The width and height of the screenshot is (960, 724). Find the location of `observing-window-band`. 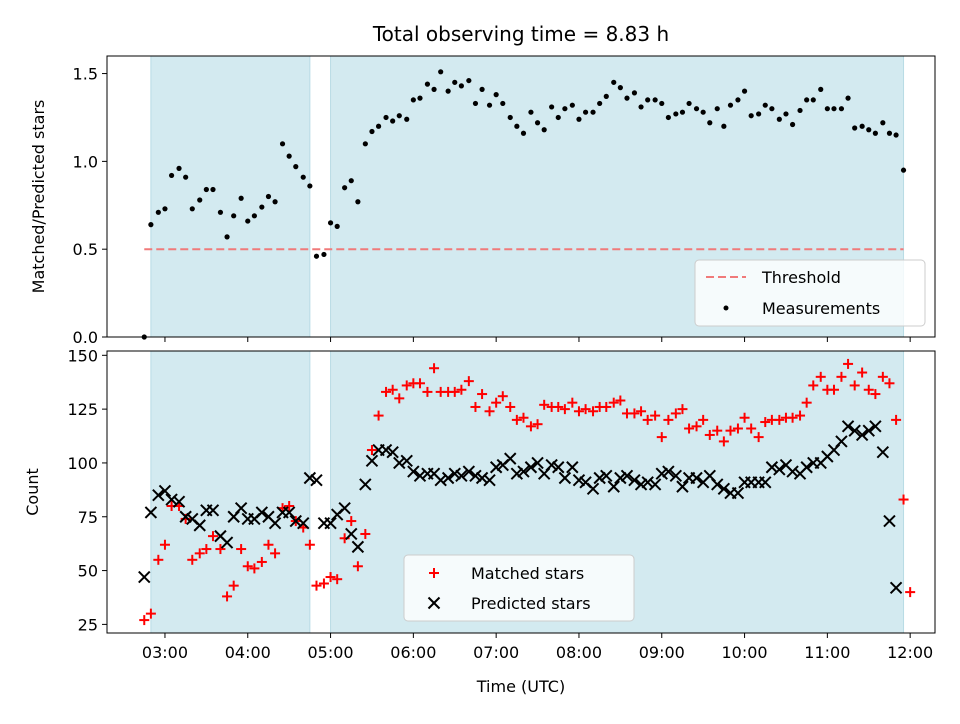

observing-window-band is located at coordinates (230, 196).